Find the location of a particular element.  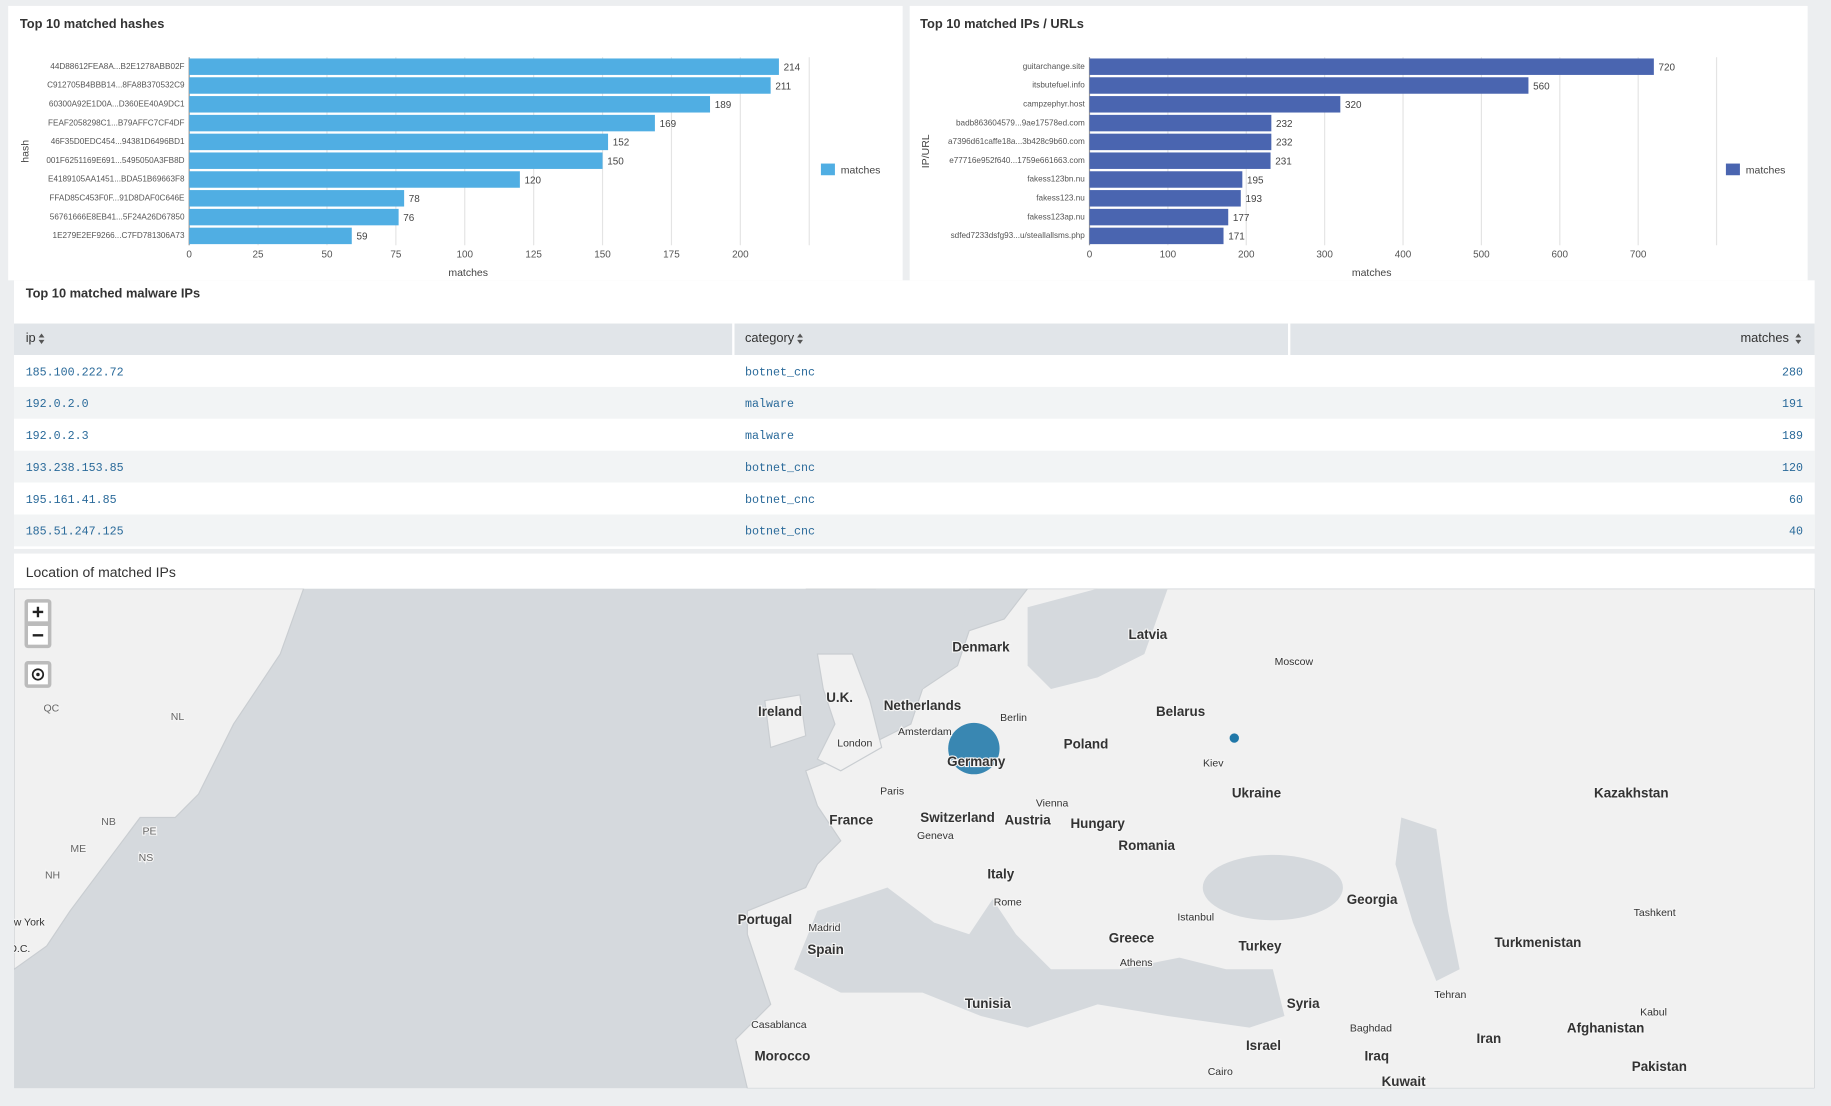

data-label: 78 is located at coordinates (415, 199).